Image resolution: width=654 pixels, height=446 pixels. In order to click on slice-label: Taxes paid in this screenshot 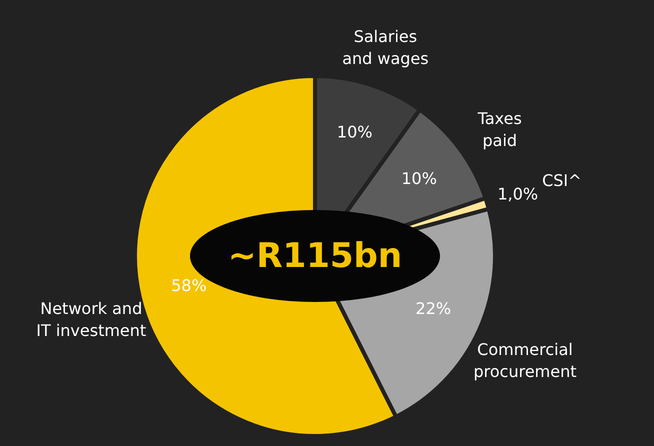, I will do `click(499, 129)`.